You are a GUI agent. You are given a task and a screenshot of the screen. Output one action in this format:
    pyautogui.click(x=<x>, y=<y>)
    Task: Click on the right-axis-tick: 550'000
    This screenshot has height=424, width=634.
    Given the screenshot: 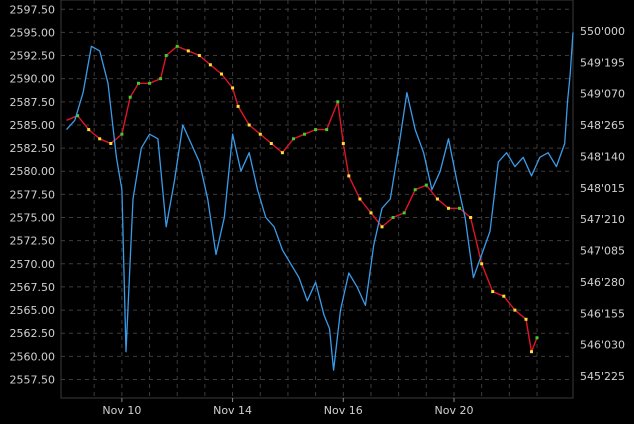 What is the action you would take?
    pyautogui.click(x=602, y=31)
    